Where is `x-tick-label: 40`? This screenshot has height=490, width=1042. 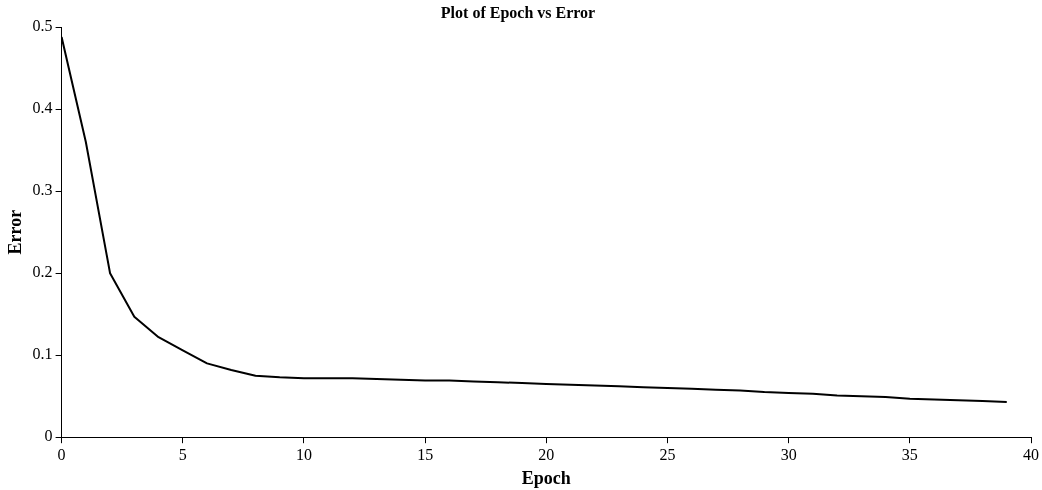
x-tick-label: 40 is located at coordinates (1031, 454).